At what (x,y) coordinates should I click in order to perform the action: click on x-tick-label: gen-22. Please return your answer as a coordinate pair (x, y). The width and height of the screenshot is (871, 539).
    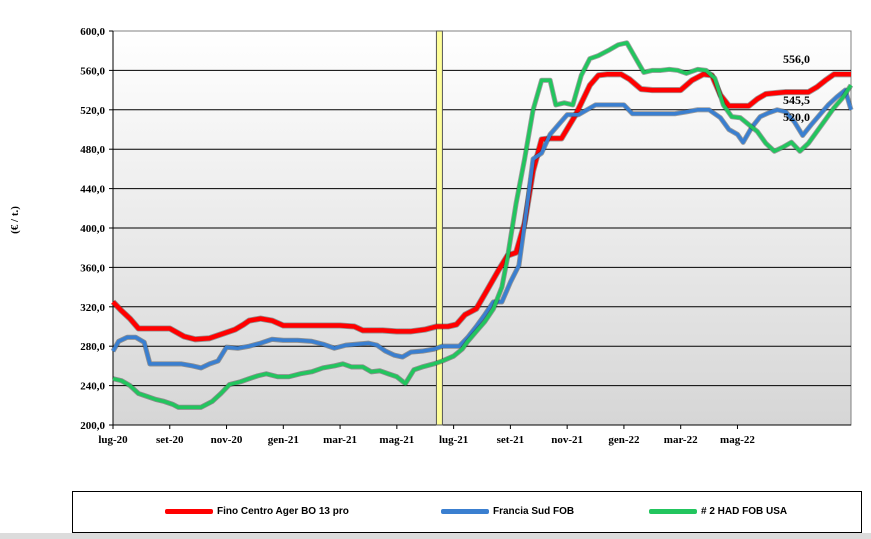
    Looking at the image, I should click on (624, 440).